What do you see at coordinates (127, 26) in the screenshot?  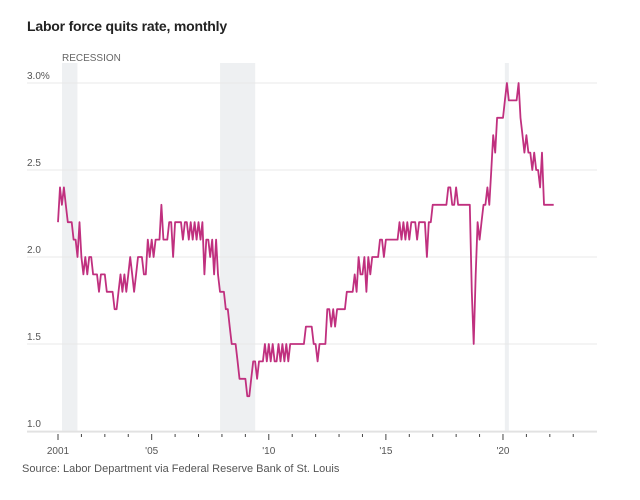 I see `chart-title: Labor force quits rate, monthly` at bounding box center [127, 26].